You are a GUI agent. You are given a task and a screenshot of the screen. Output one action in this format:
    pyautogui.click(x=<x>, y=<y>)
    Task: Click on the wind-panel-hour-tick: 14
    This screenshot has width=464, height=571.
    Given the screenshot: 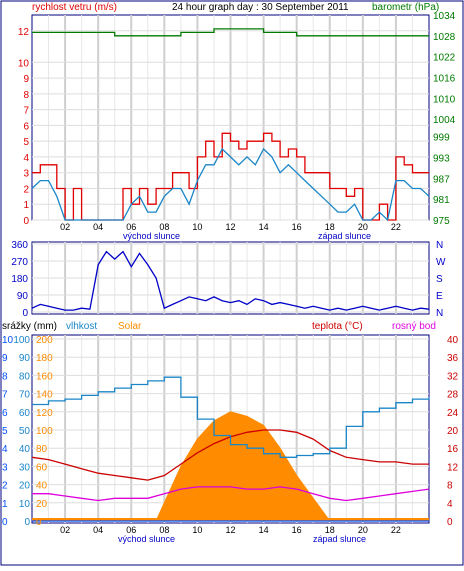 What is the action you would take?
    pyautogui.click(x=264, y=227)
    